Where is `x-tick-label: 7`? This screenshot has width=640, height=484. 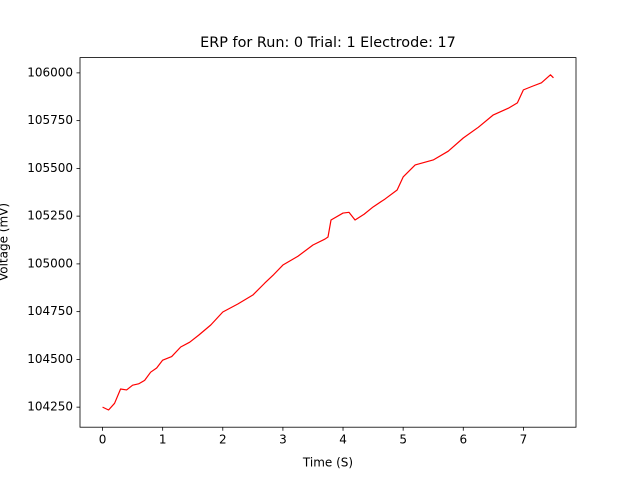 x-tick-label: 7 is located at coordinates (524, 440).